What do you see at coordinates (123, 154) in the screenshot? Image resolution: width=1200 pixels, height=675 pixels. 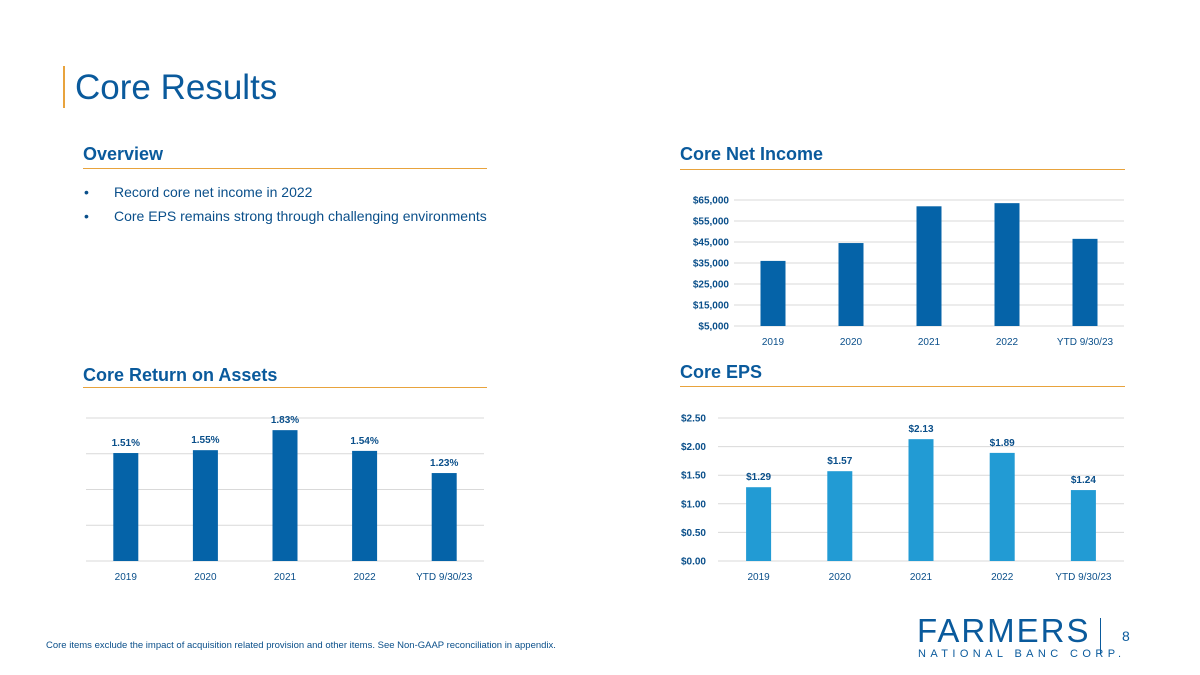 I see `overview-heading: Overview` at bounding box center [123, 154].